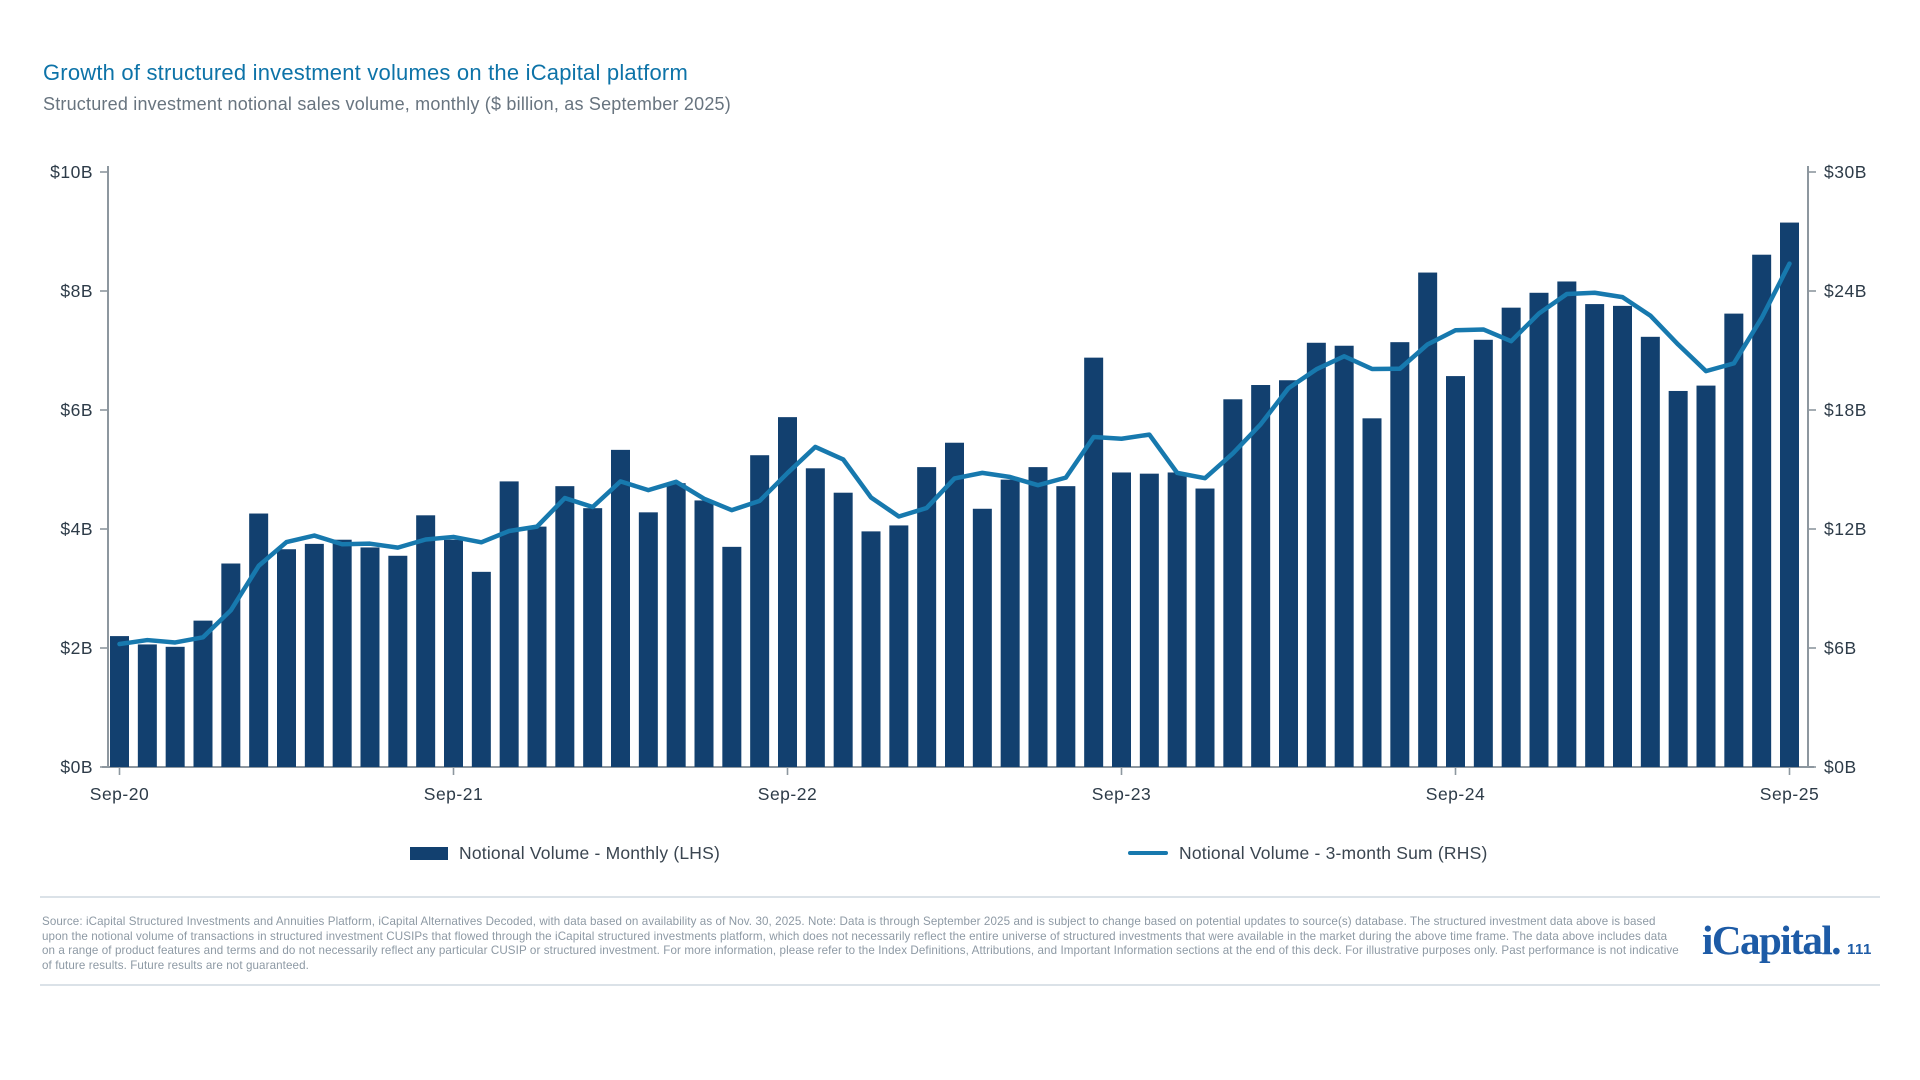 This screenshot has width=1920, height=1080. I want to click on left-axis-label: $0B, so click(76, 767).